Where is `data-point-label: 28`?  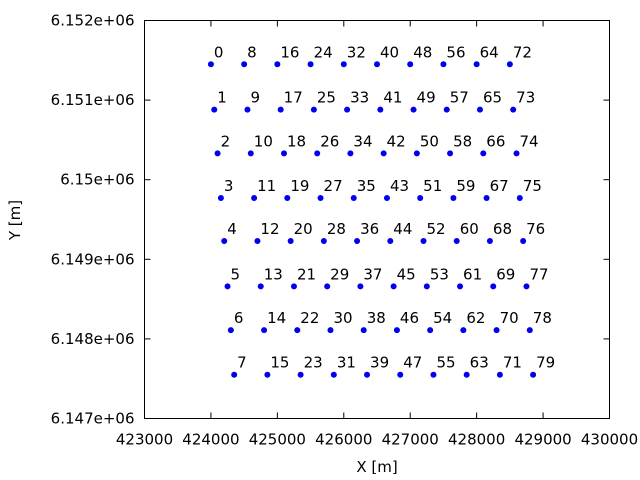
data-point-label: 28 is located at coordinates (336, 229).